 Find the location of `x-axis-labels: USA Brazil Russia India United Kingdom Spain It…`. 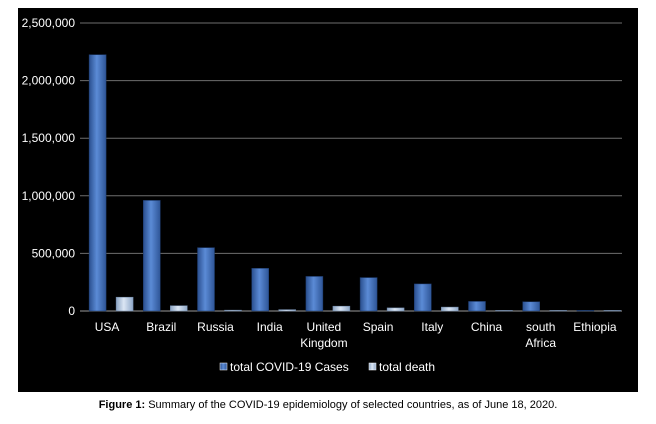

x-axis-labels: USA Brazil Russia India United Kingdom Spain It… is located at coordinates (356, 335).